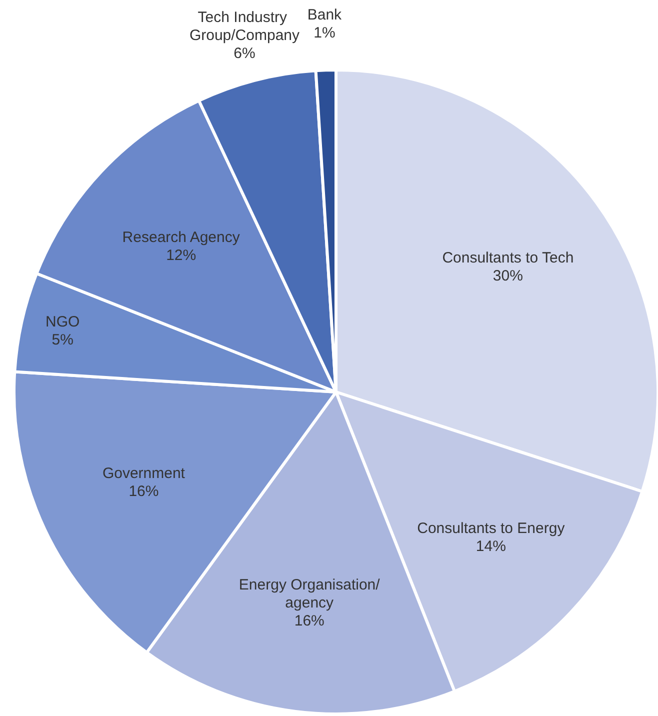 Image resolution: width=658 pixels, height=716 pixels. Describe the element at coordinates (507, 276) in the screenshot. I see `data-label: 30%` at that location.